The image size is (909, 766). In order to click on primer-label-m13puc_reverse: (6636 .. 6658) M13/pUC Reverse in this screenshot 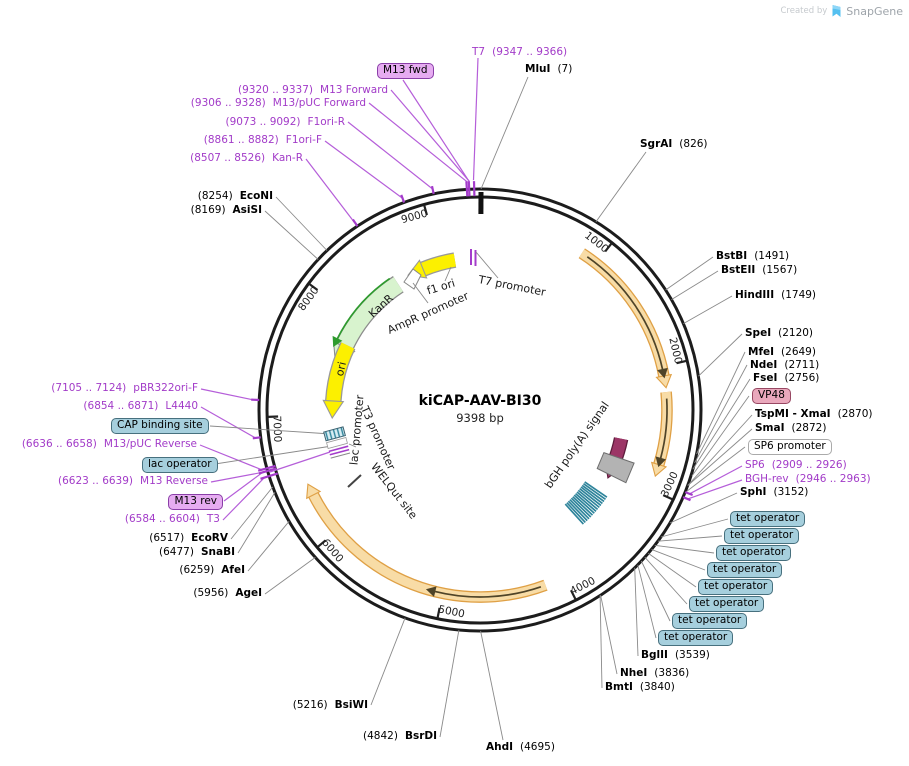, I will do `click(109, 444)`.